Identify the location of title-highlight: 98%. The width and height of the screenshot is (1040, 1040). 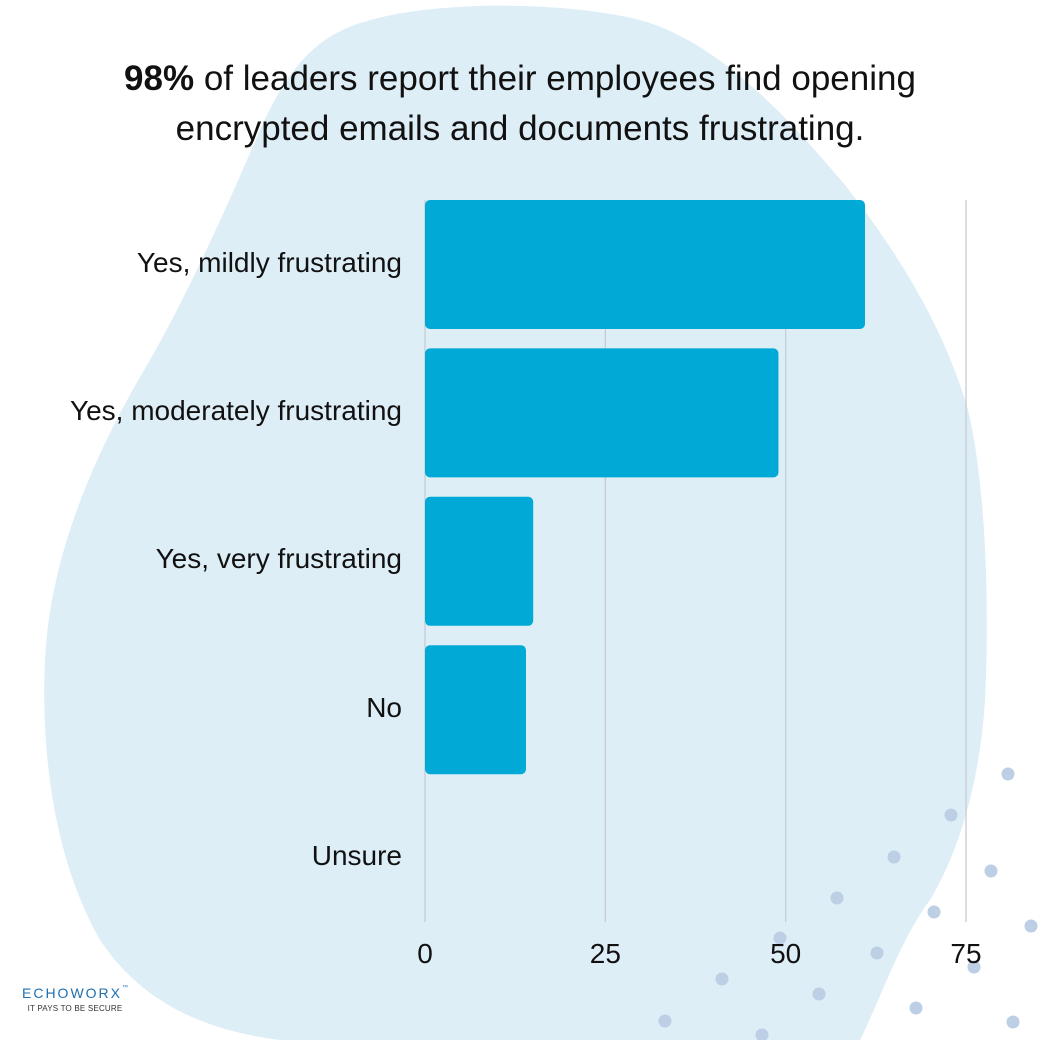
(159, 78).